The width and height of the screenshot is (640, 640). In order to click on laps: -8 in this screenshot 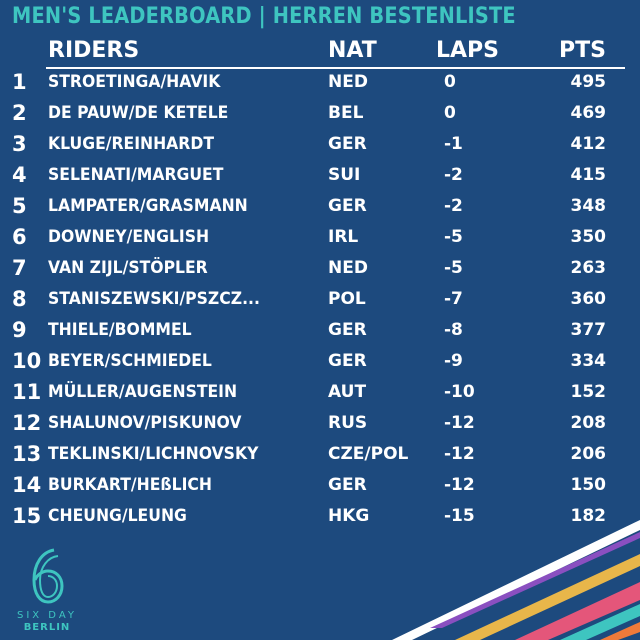, I will do `click(453, 330)`.